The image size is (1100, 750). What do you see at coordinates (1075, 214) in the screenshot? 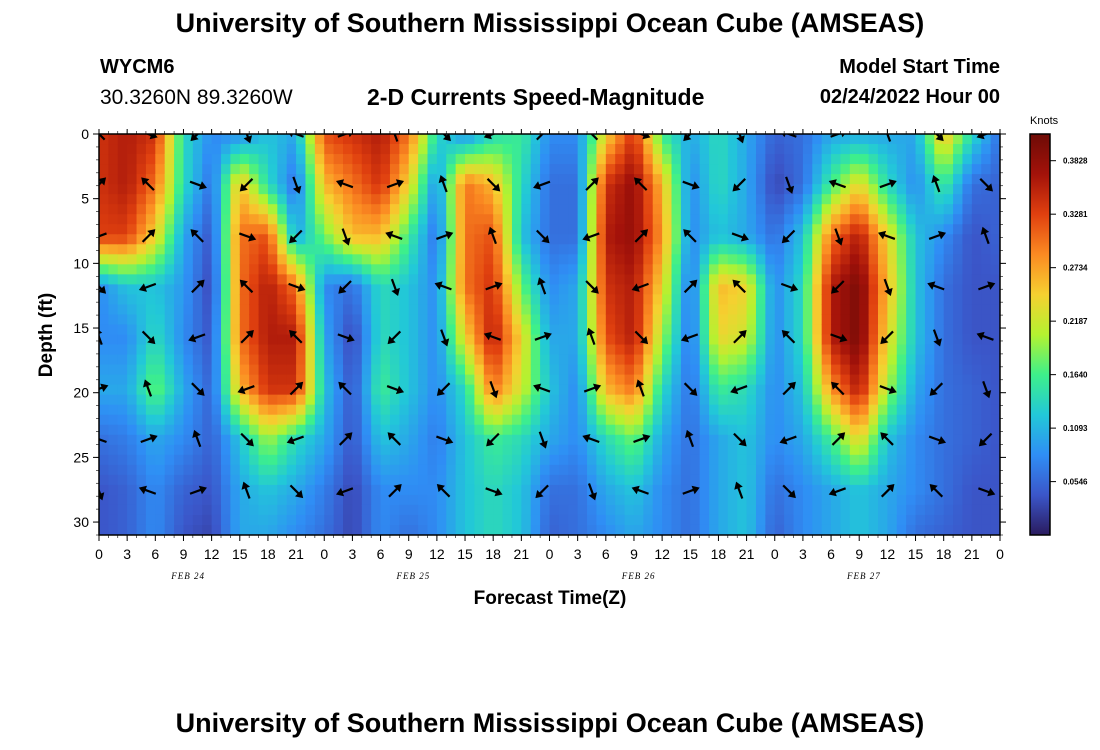
I see `colorbar-tick-label: 0.3281` at bounding box center [1075, 214].